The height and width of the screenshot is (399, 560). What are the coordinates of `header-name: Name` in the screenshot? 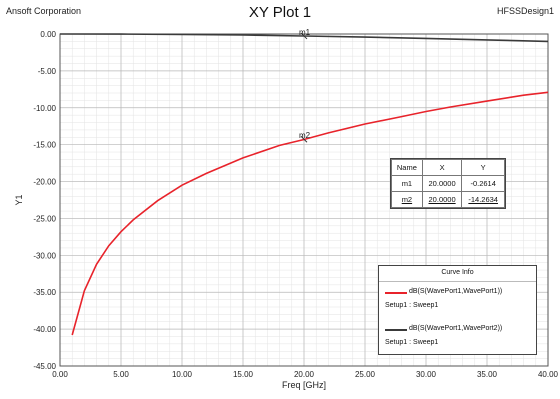 It's located at (407, 167).